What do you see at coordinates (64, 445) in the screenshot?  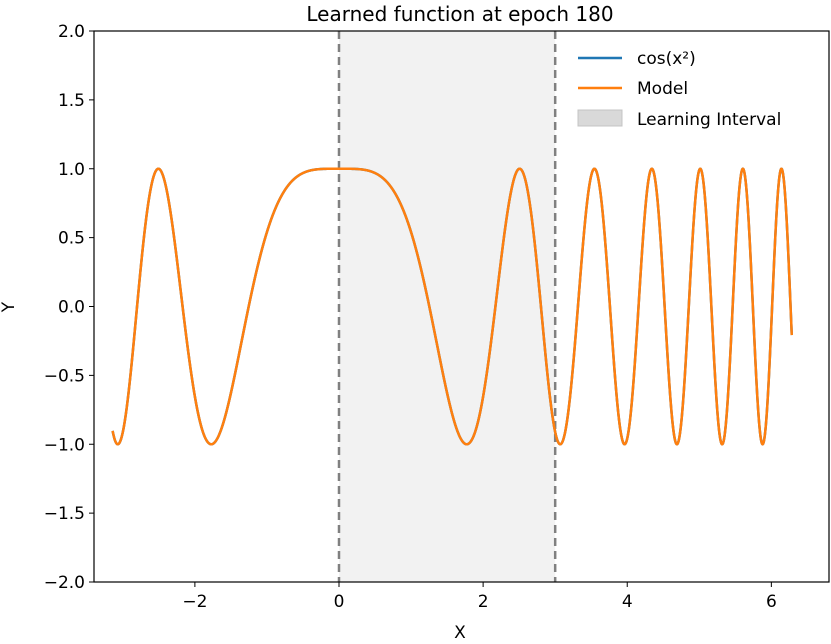 I see `y-tick-label: −1.0` at bounding box center [64, 445].